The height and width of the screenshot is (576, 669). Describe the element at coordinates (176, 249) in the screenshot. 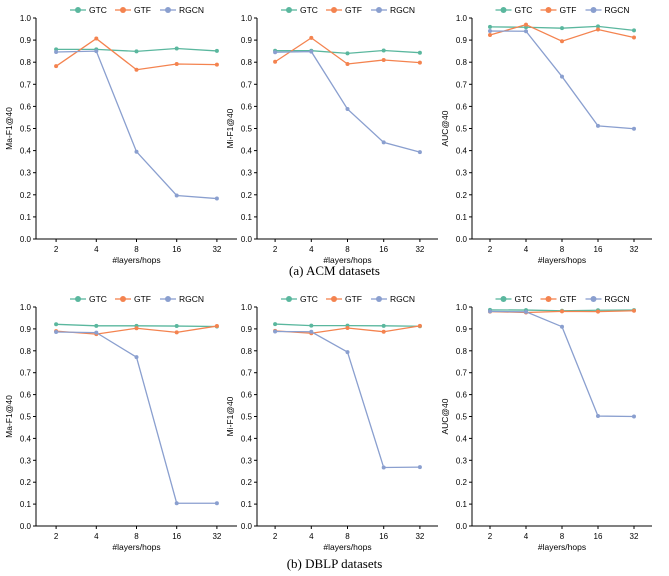

I see `x-tick-label: 16` at that location.